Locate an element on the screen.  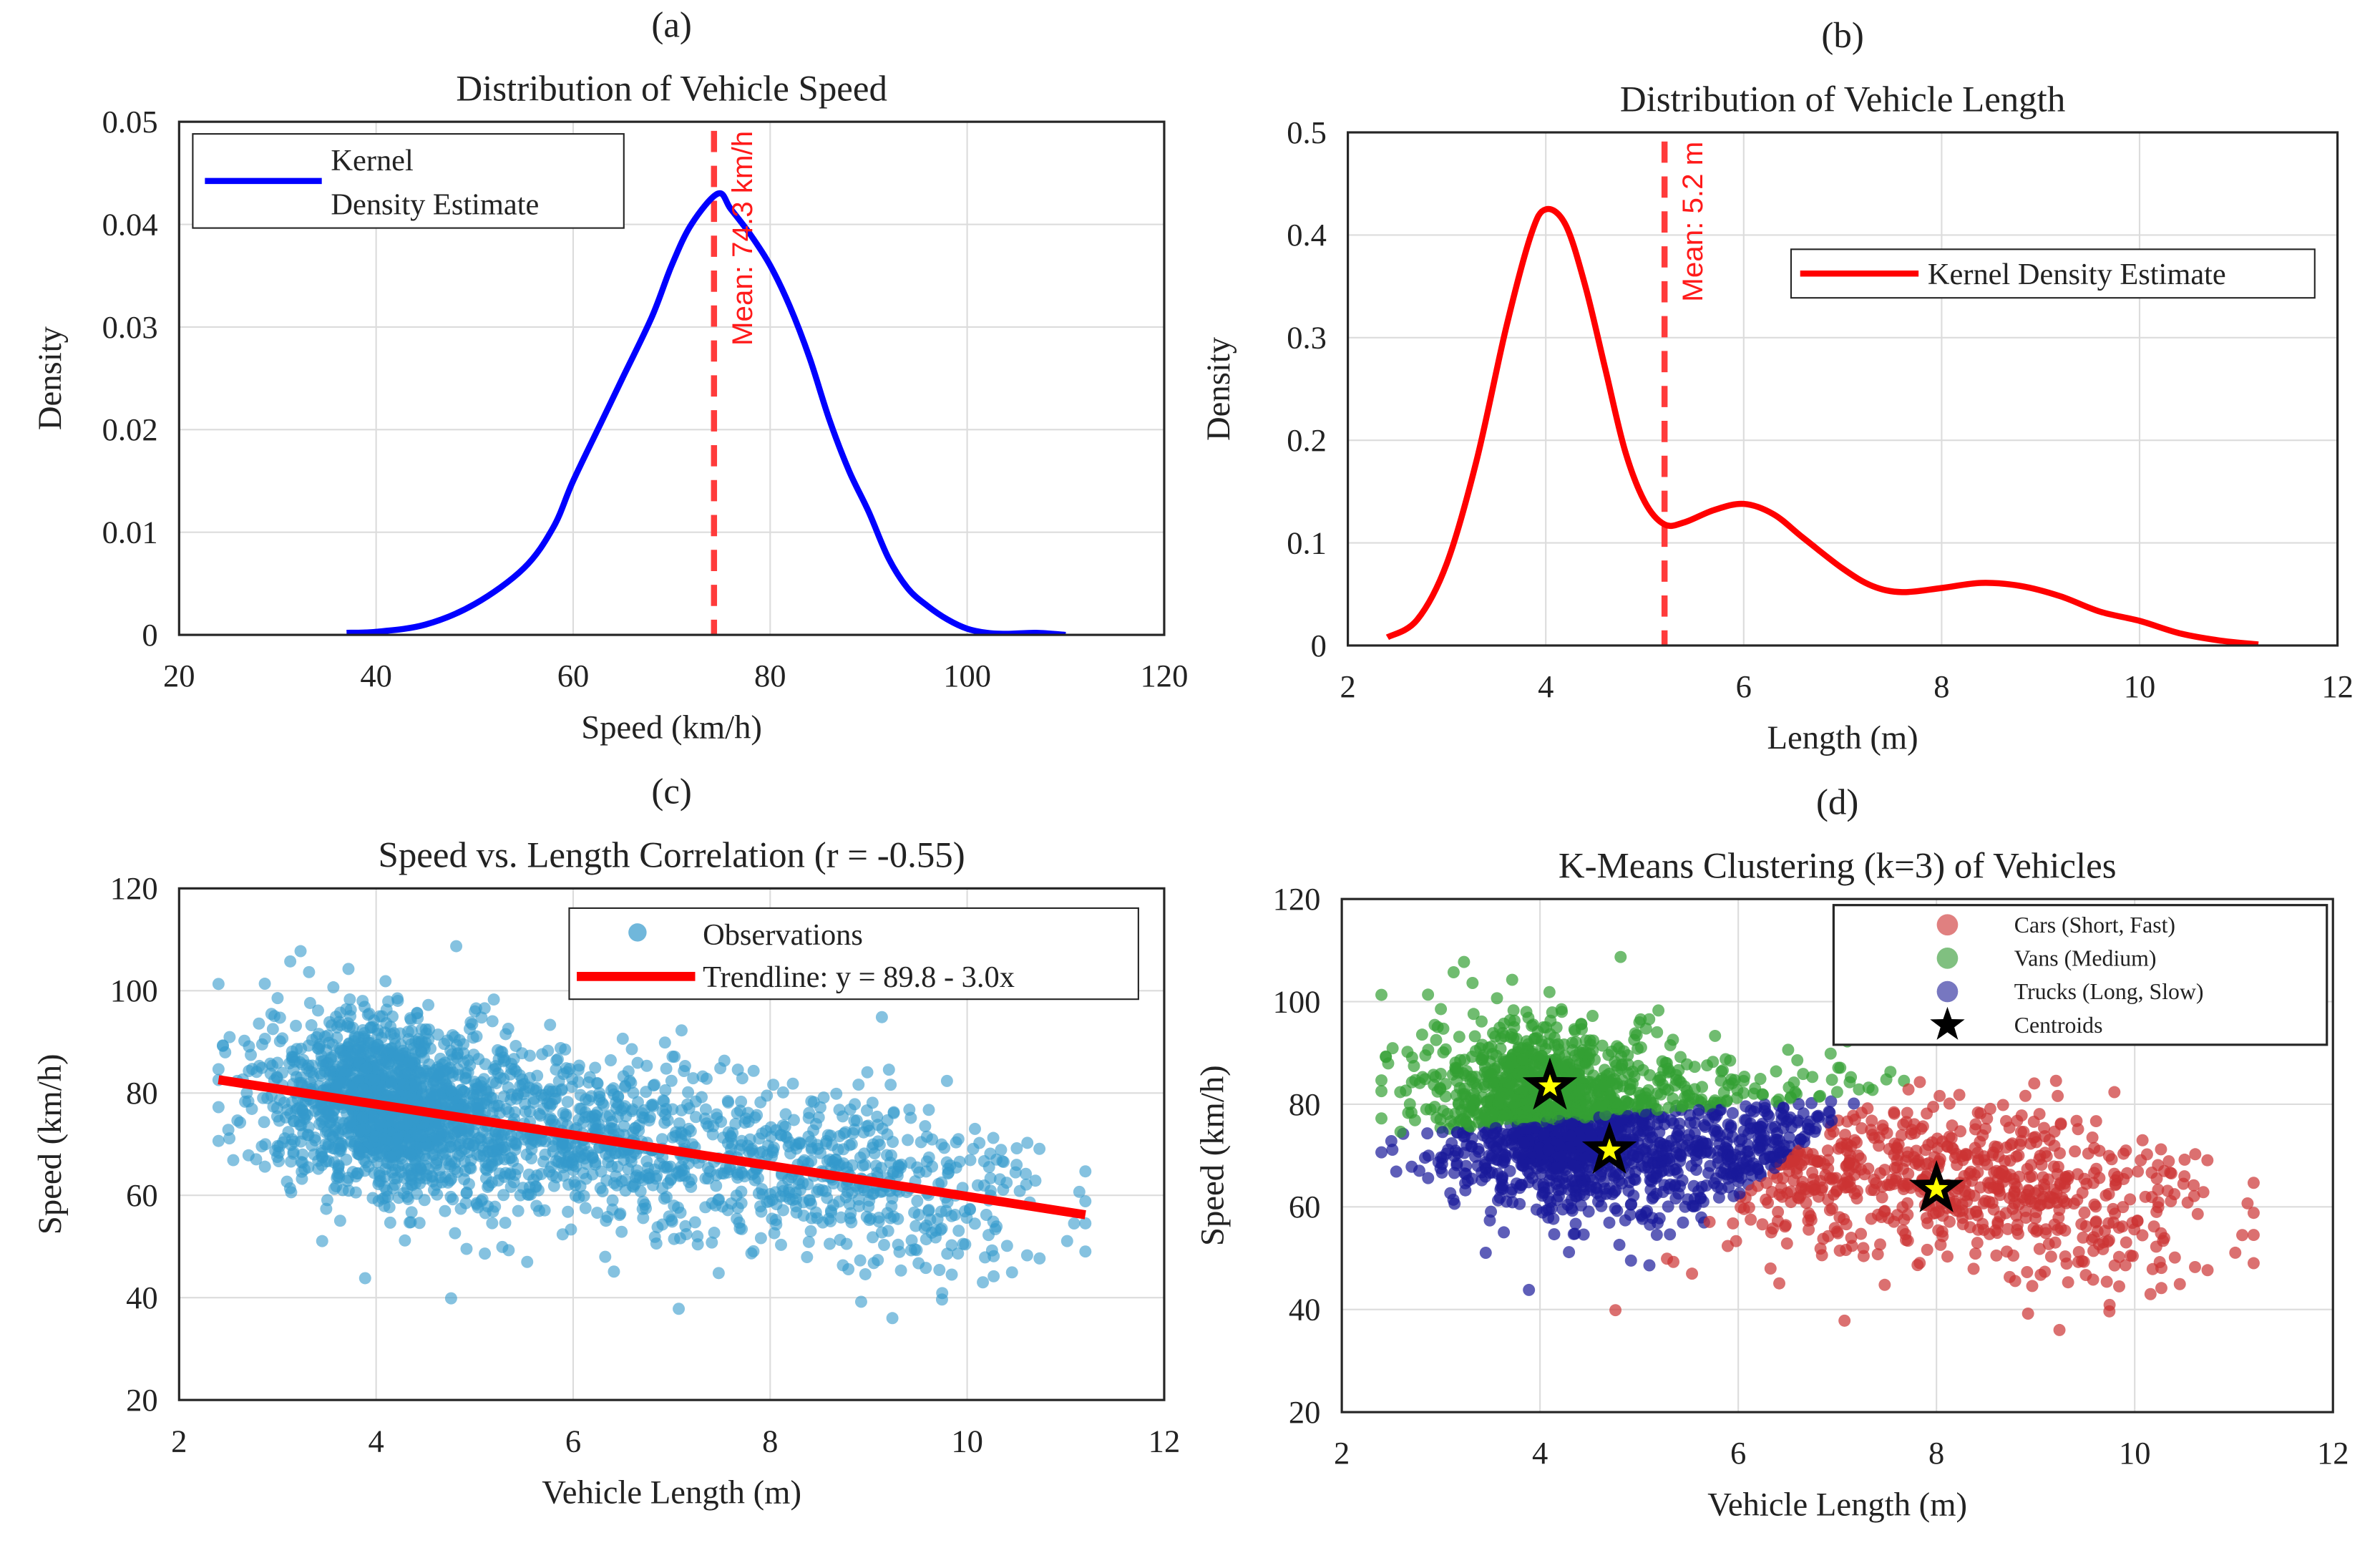
axes-frame is located at coordinates (1843, 389).